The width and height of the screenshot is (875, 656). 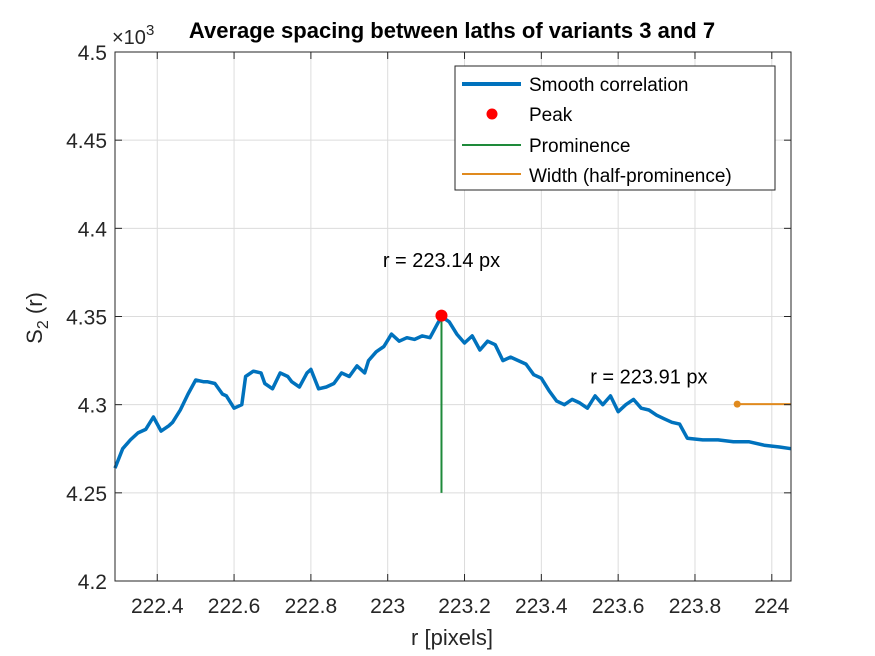 What do you see at coordinates (618, 606) in the screenshot?
I see `x-tick-label: 223.6` at bounding box center [618, 606].